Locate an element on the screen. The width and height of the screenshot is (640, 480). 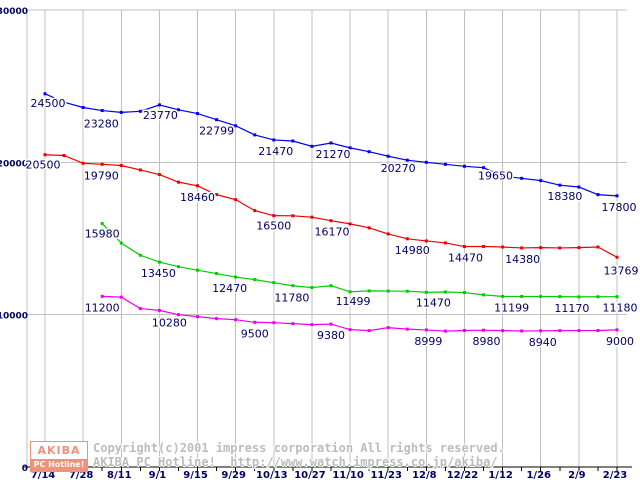
point-label-red: 14470 is located at coordinates (465, 258).